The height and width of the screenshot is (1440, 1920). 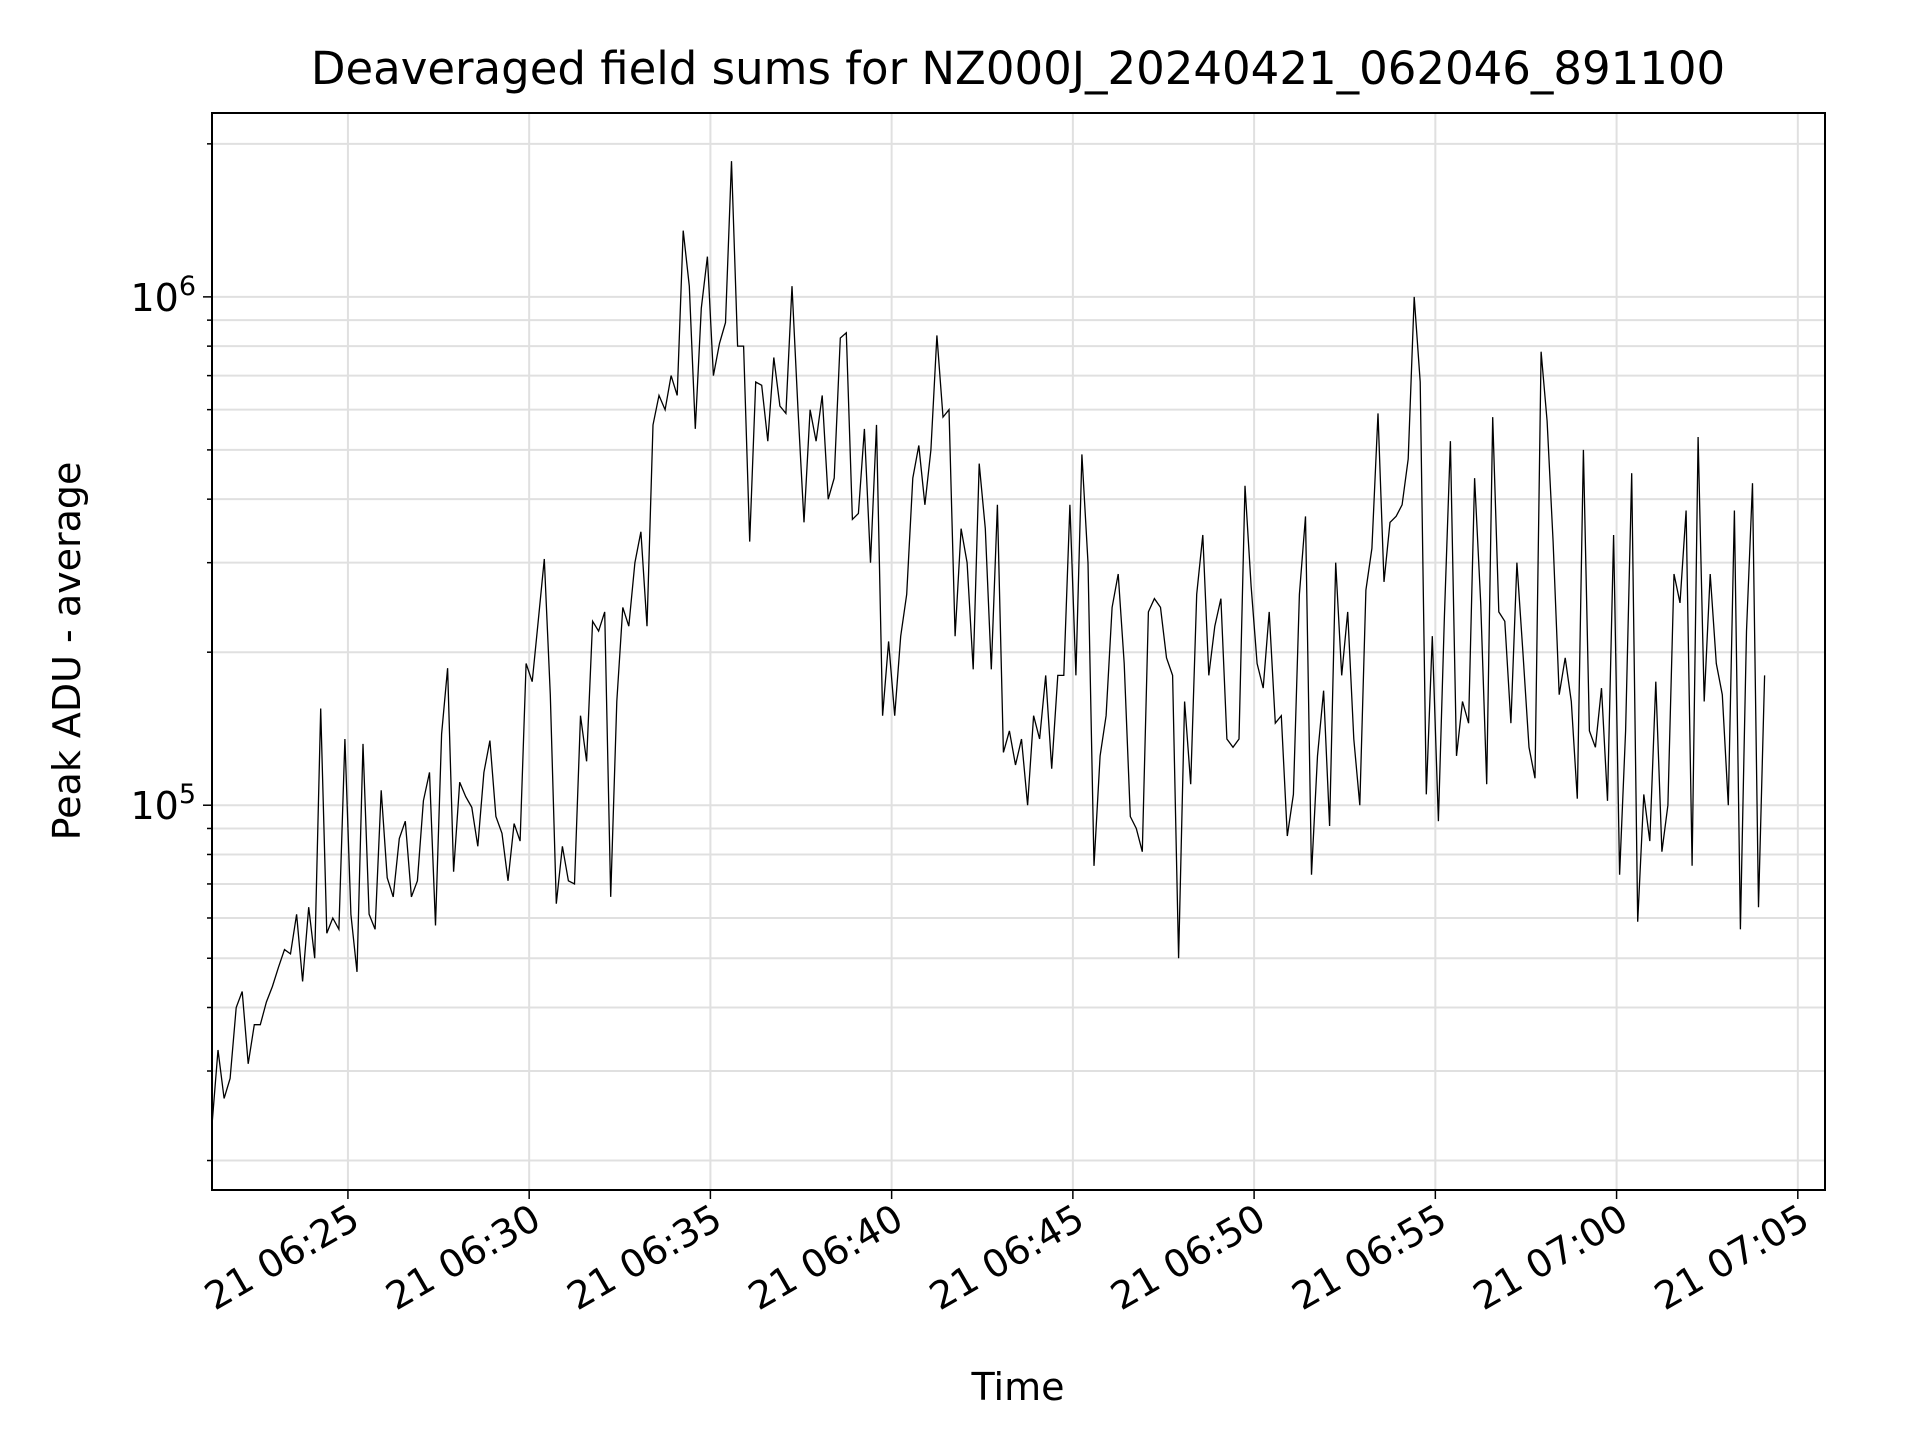 I want to click on y-tick-label: 10⁵, so click(x=163, y=803).